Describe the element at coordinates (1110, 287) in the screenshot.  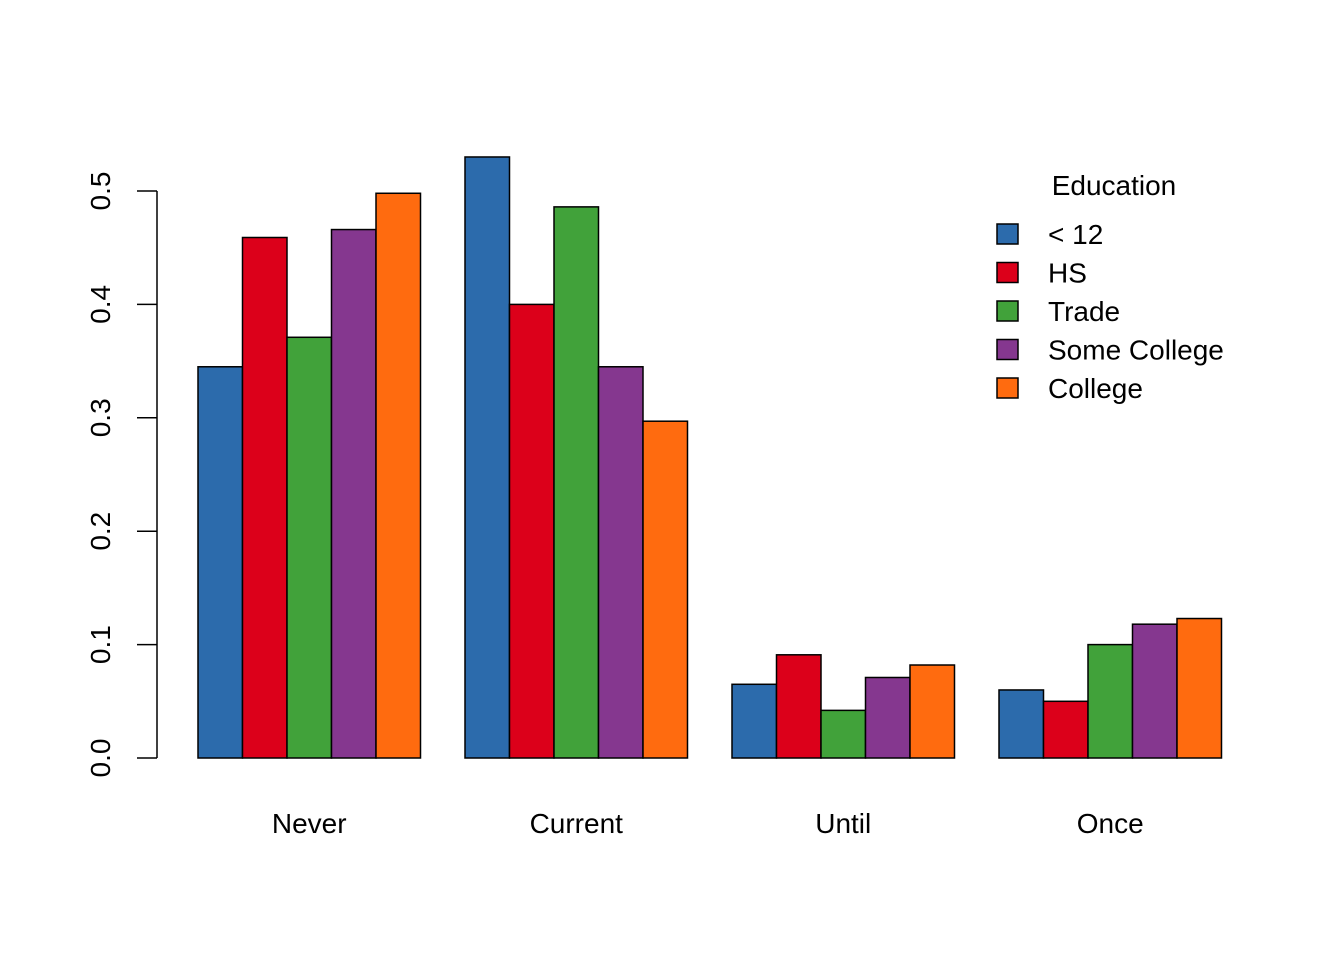
I see `legend: Education < 12 HS Trade Some College College` at that location.